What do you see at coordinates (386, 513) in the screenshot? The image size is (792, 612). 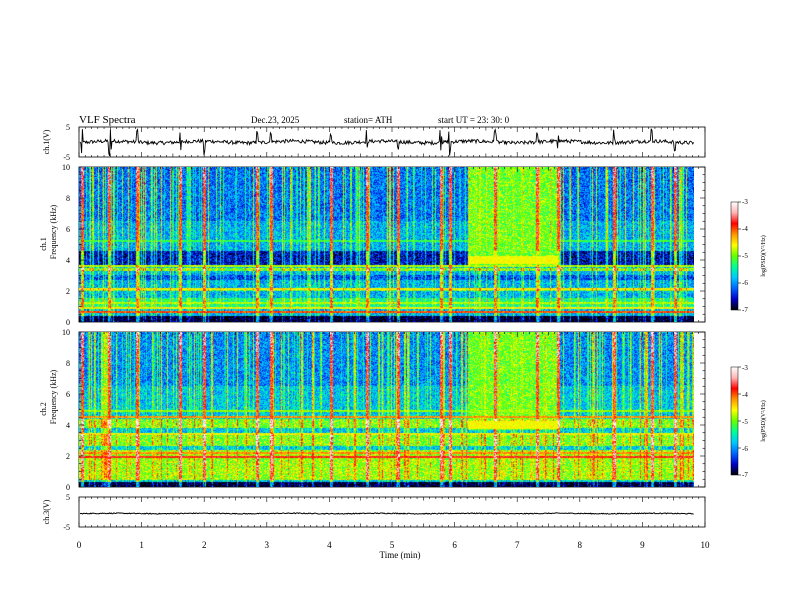 I see `ch3-waveform-line` at bounding box center [386, 513].